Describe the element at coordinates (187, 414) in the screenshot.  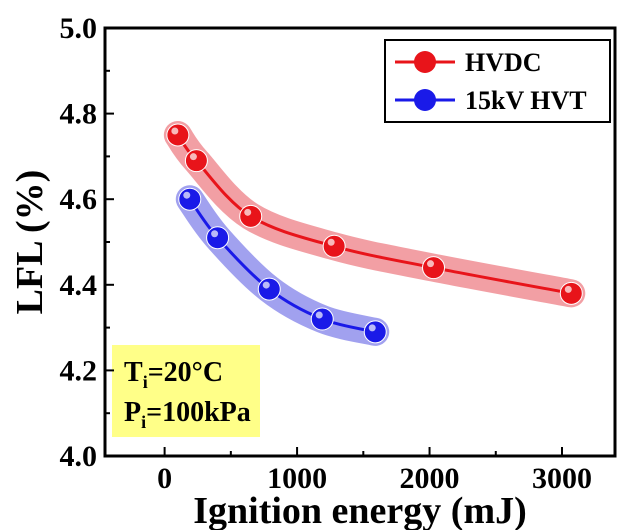
I see `conditions-line-2: Pi=100kPa` at that location.